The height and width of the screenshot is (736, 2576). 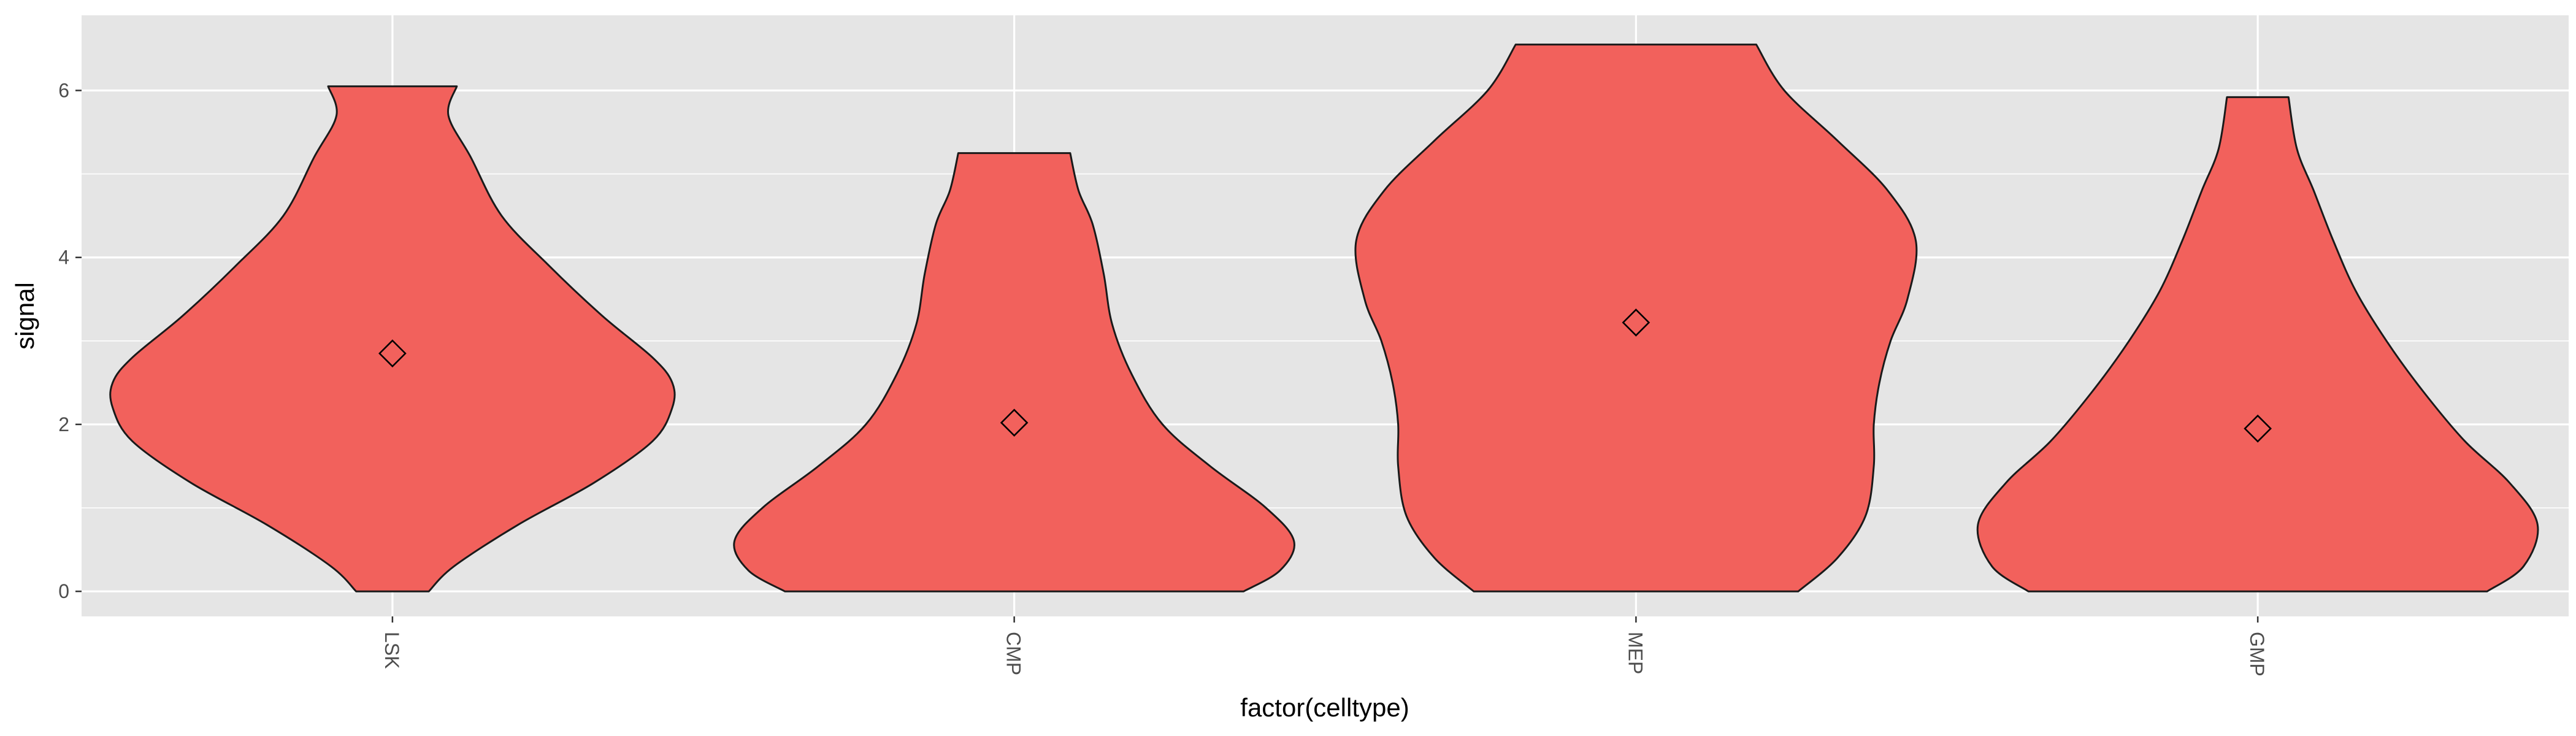 What do you see at coordinates (1324, 707) in the screenshot?
I see `x-axis-title: factor(celltype)` at bounding box center [1324, 707].